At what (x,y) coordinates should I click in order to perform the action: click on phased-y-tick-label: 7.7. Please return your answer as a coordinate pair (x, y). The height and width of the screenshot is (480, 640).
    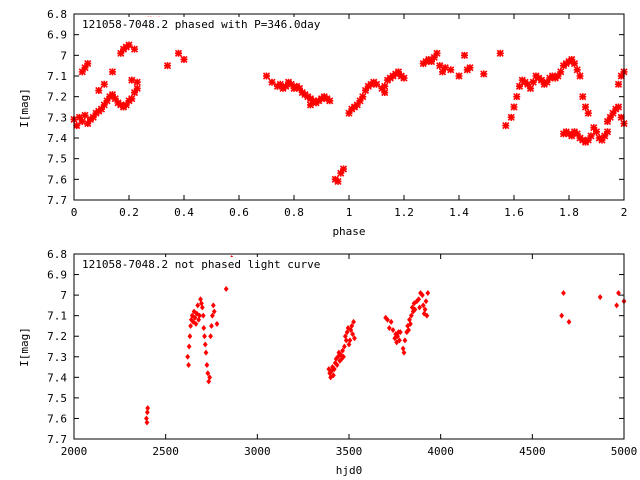
    Looking at the image, I should click on (57, 200).